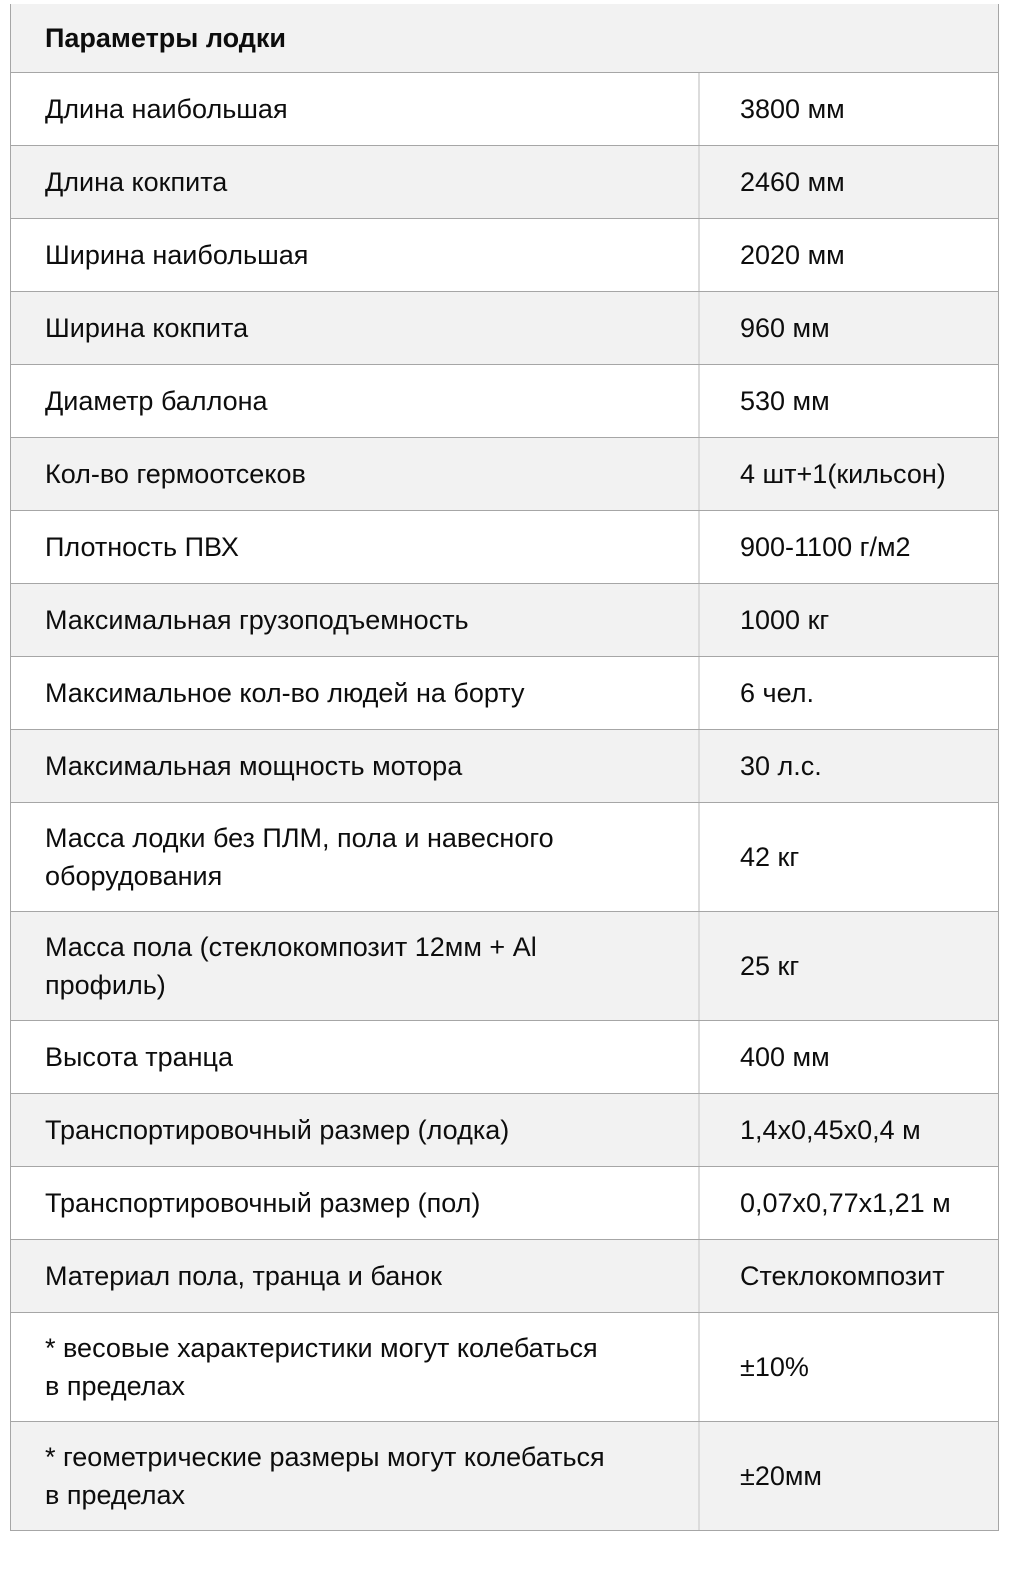 Image resolution: width=1019 pixels, height=1572 pixels. What do you see at coordinates (504, 254) in the screenshot?
I see `table-row: Ширина наибольшая 2020 мм` at bounding box center [504, 254].